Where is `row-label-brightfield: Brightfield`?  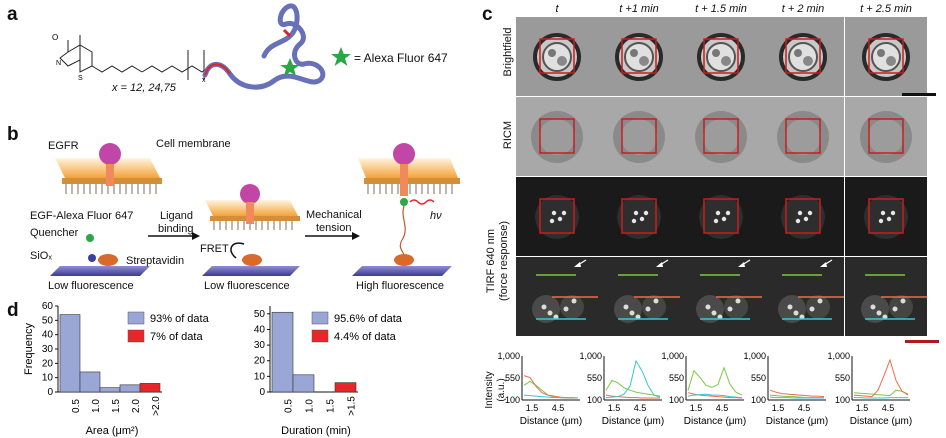
row-label-brightfield: Brightfield is located at coordinates (508, 52).